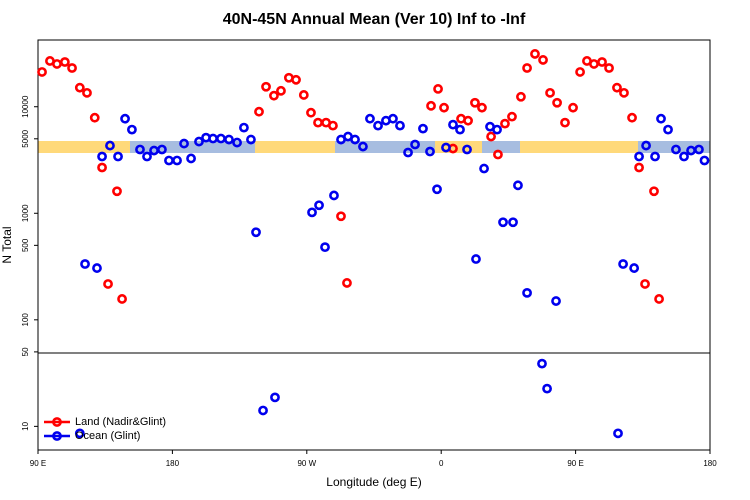 This screenshot has height=500, width=750. What do you see at coordinates (306, 463) in the screenshot?
I see `x-tick-label: 90 W` at bounding box center [306, 463].